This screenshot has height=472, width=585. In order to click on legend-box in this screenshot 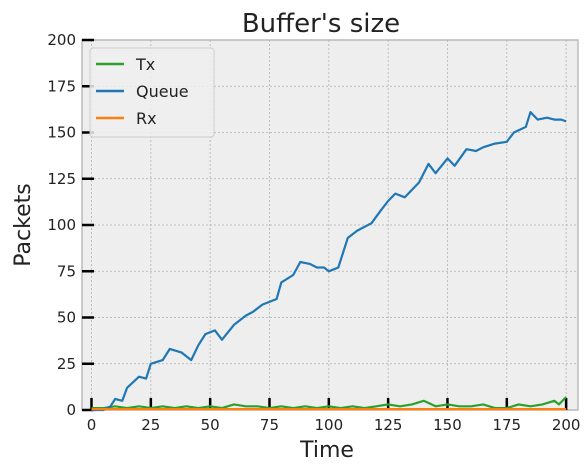, I will do `click(152, 92)`.